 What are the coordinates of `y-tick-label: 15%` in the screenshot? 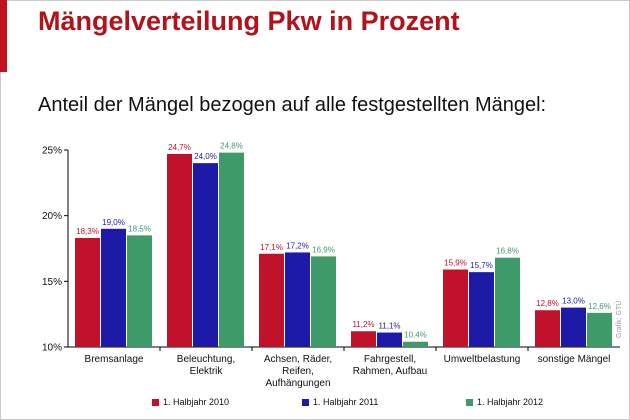 It's located at (52, 282).